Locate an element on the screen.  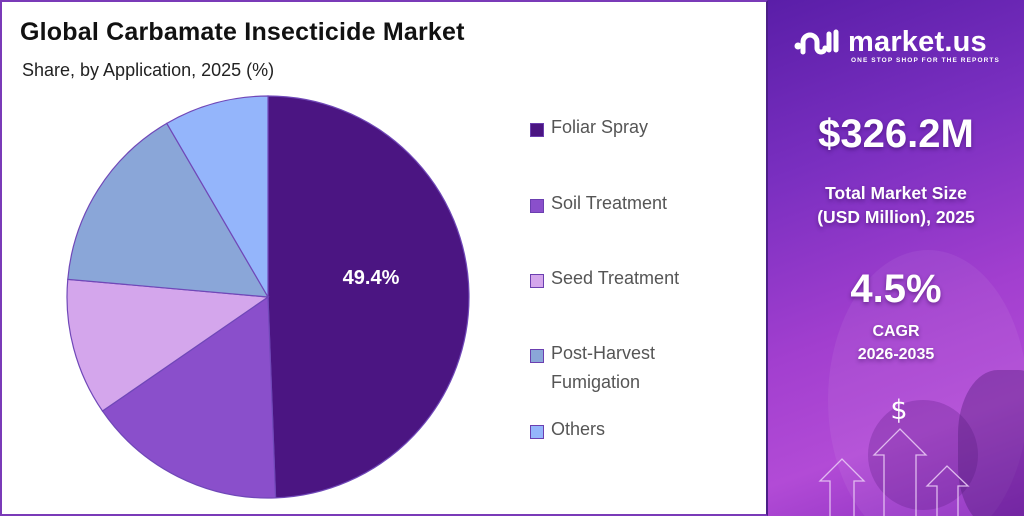
pie-slice-post-harvest-fumigation is located at coordinates (168, 210).